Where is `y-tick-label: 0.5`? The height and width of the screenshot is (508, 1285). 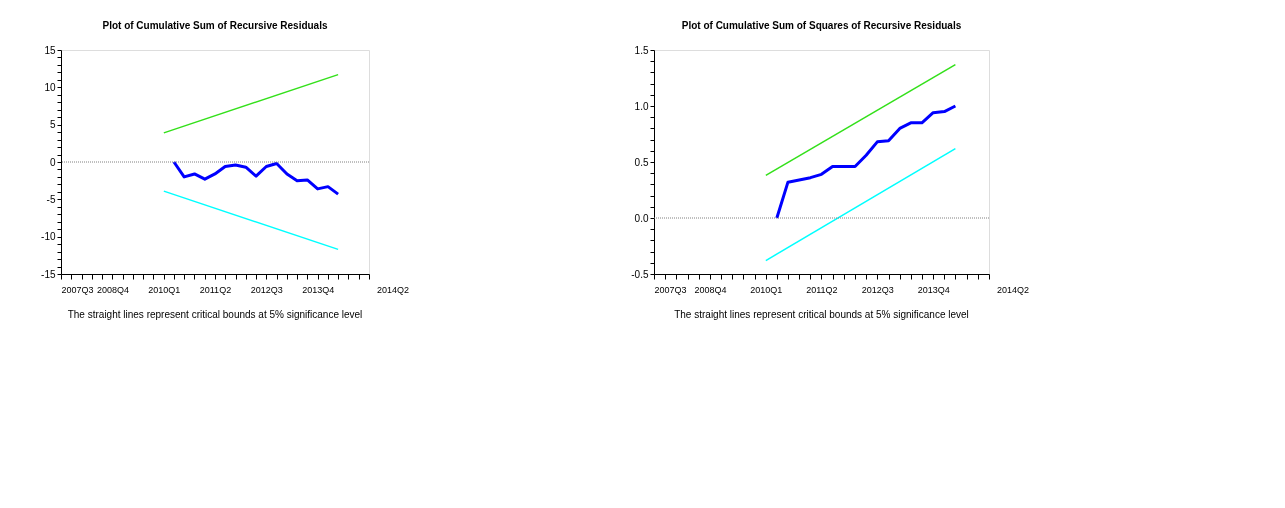
y-tick-label: 0.5 is located at coordinates (641, 162).